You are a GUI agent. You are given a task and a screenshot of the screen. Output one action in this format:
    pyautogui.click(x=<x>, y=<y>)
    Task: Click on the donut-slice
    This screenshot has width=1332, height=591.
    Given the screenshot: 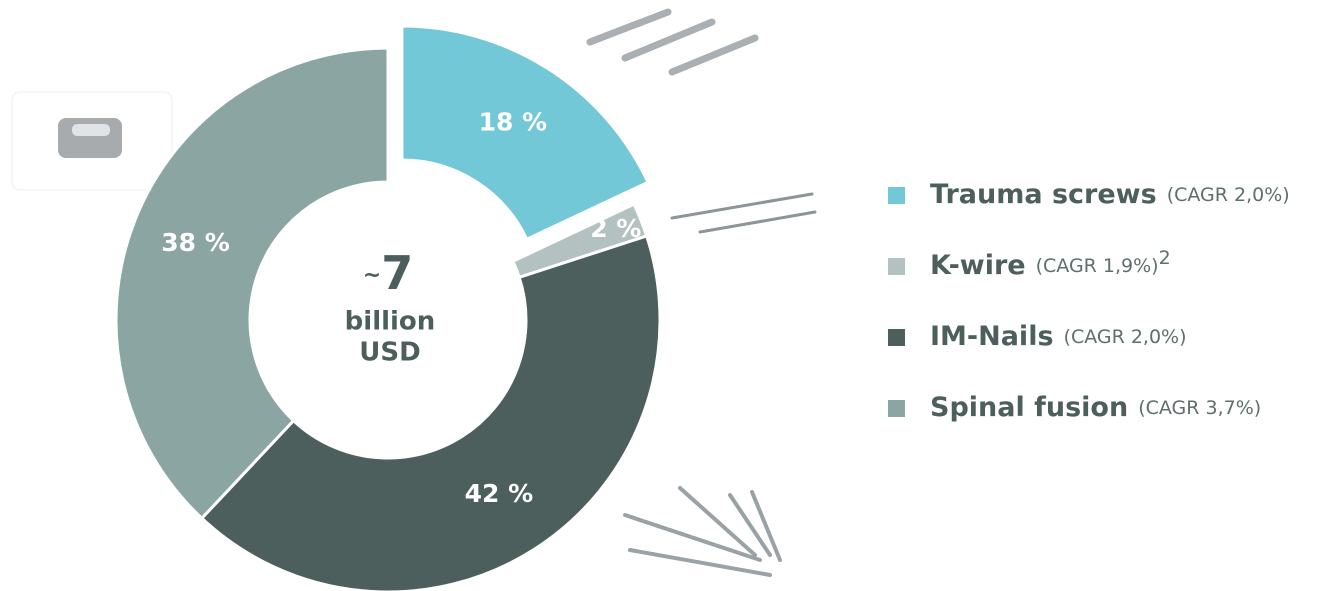 What is the action you would take?
    pyautogui.click(x=525, y=133)
    